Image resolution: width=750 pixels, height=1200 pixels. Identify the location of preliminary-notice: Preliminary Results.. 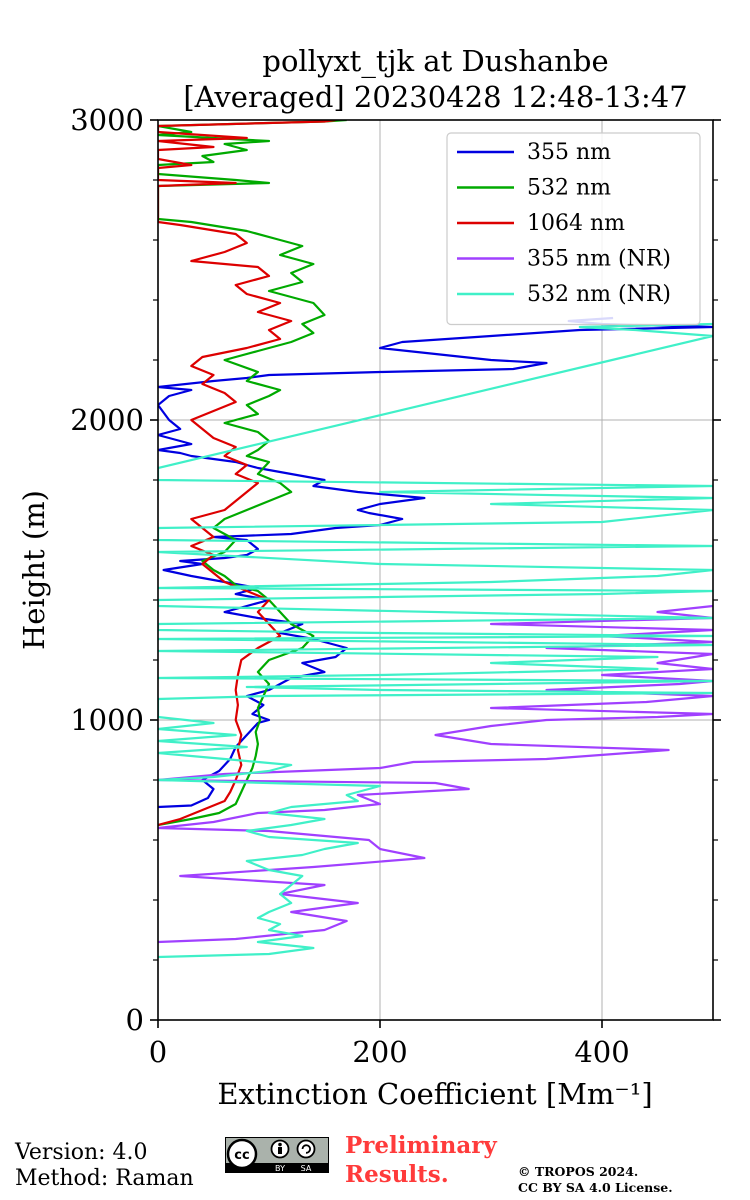
(421, 1160).